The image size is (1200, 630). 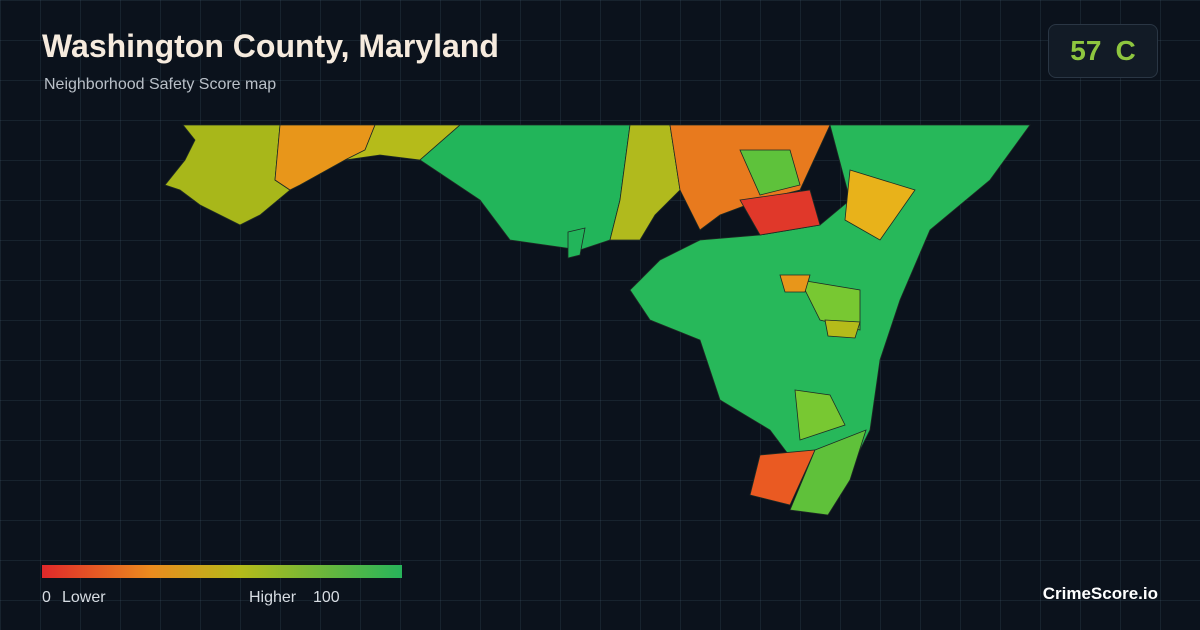 I want to click on legend-max-label: Higher, so click(x=273, y=597).